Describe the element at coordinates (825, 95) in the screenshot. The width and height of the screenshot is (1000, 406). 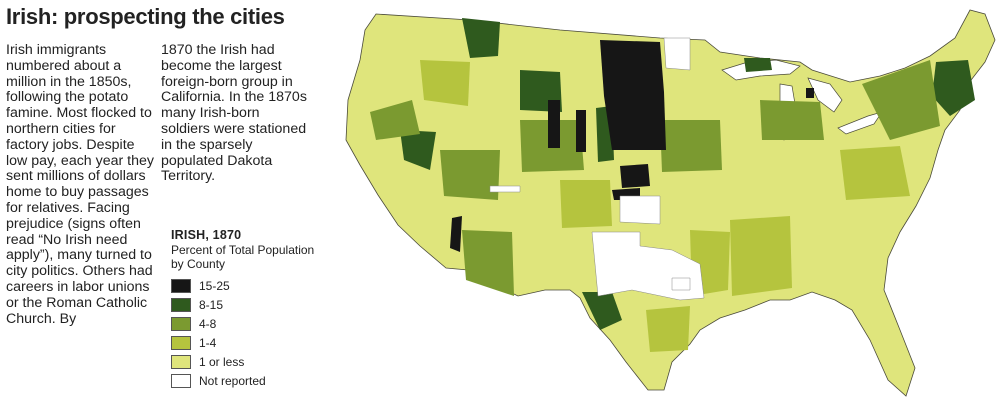
I see `lake-huron` at that location.